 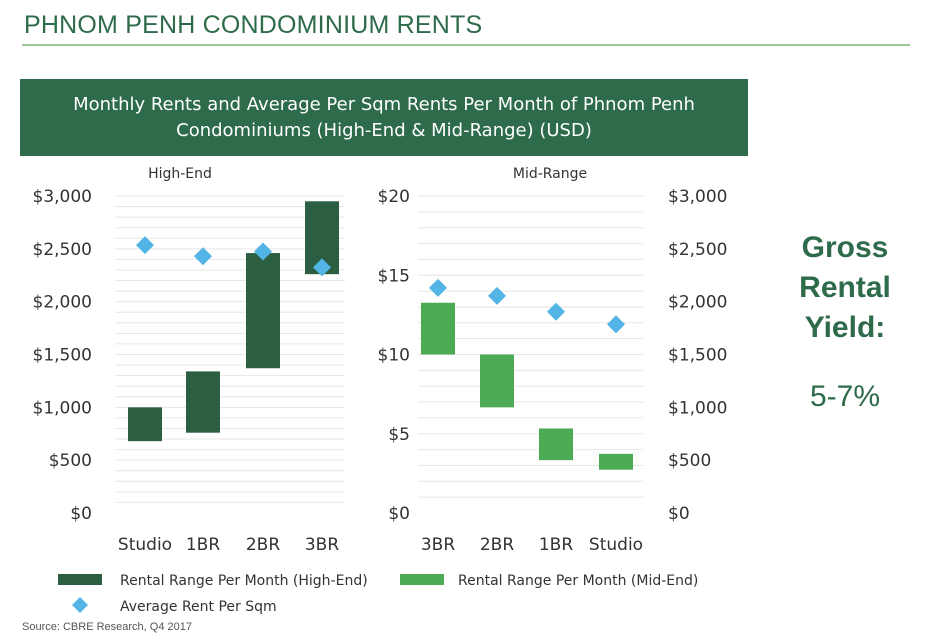 What do you see at coordinates (322, 545) in the screenshot?
I see `high-end-category-label: 3BR` at bounding box center [322, 545].